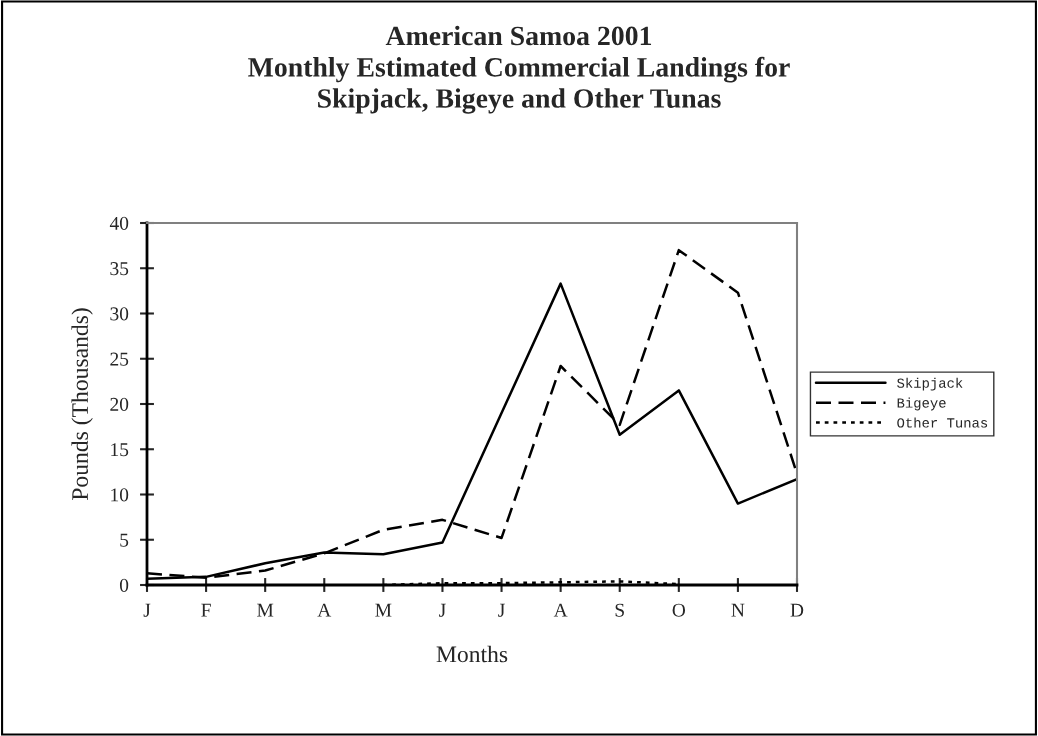 The image size is (1038, 736). What do you see at coordinates (921, 404) in the screenshot?
I see `legend-label: Bigeye` at bounding box center [921, 404].